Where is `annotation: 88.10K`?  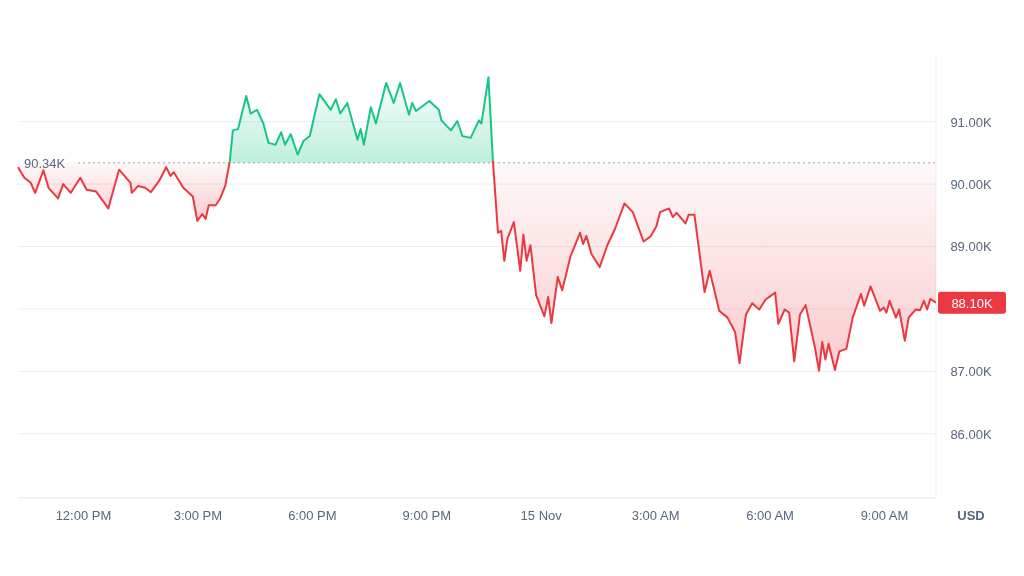
annotation: 88.10K is located at coordinates (972, 303).